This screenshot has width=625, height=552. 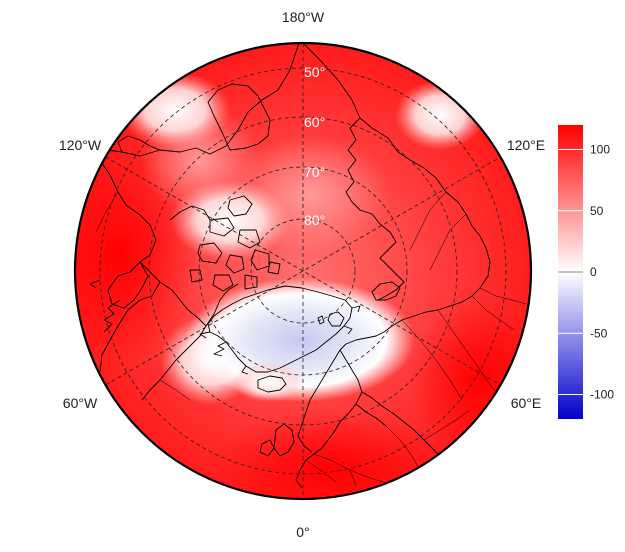 I want to click on lon-label-0: 0°, so click(x=302, y=532).